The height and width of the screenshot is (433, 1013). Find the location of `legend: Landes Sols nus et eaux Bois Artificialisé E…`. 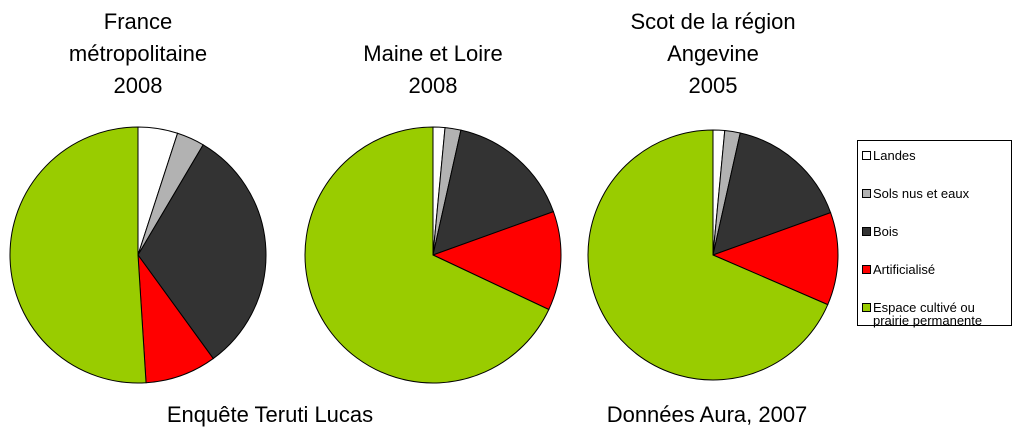

legend: Landes Sols nus et eaux Bois Artificialisé E… is located at coordinates (934, 233).